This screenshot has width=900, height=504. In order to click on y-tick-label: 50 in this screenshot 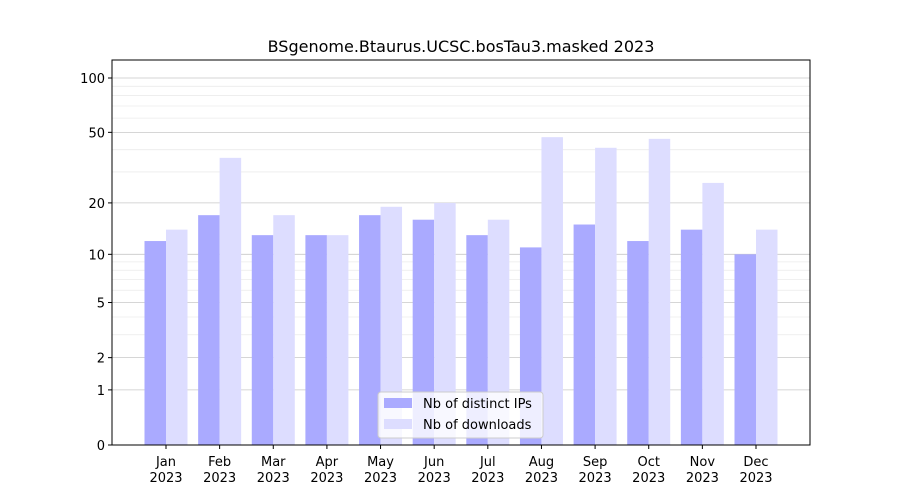, I will do `click(96, 133)`.